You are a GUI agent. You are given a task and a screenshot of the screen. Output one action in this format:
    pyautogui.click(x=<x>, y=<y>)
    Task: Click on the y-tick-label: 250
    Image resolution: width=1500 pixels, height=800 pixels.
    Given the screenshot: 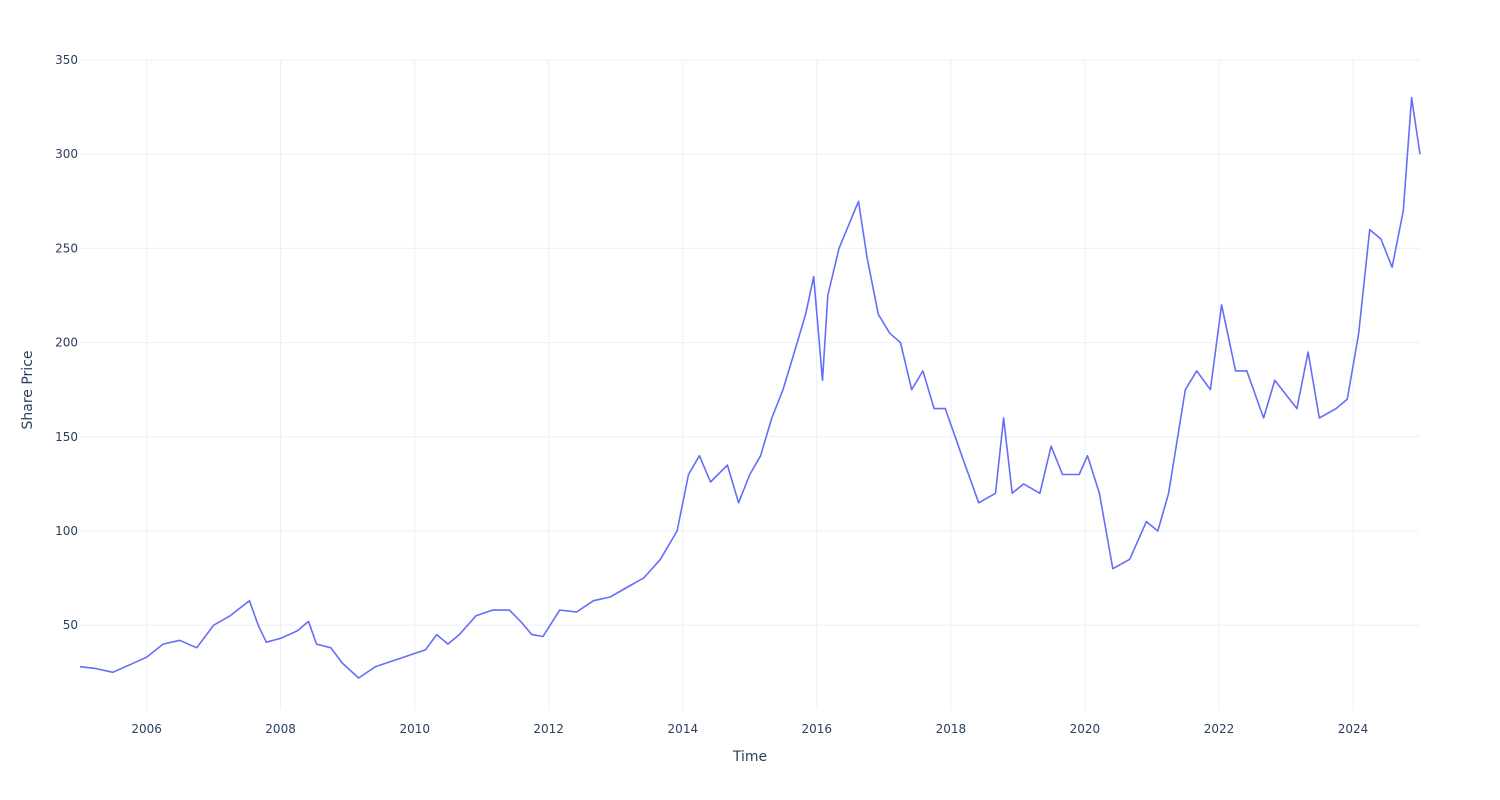 What is the action you would take?
    pyautogui.click(x=66, y=248)
    